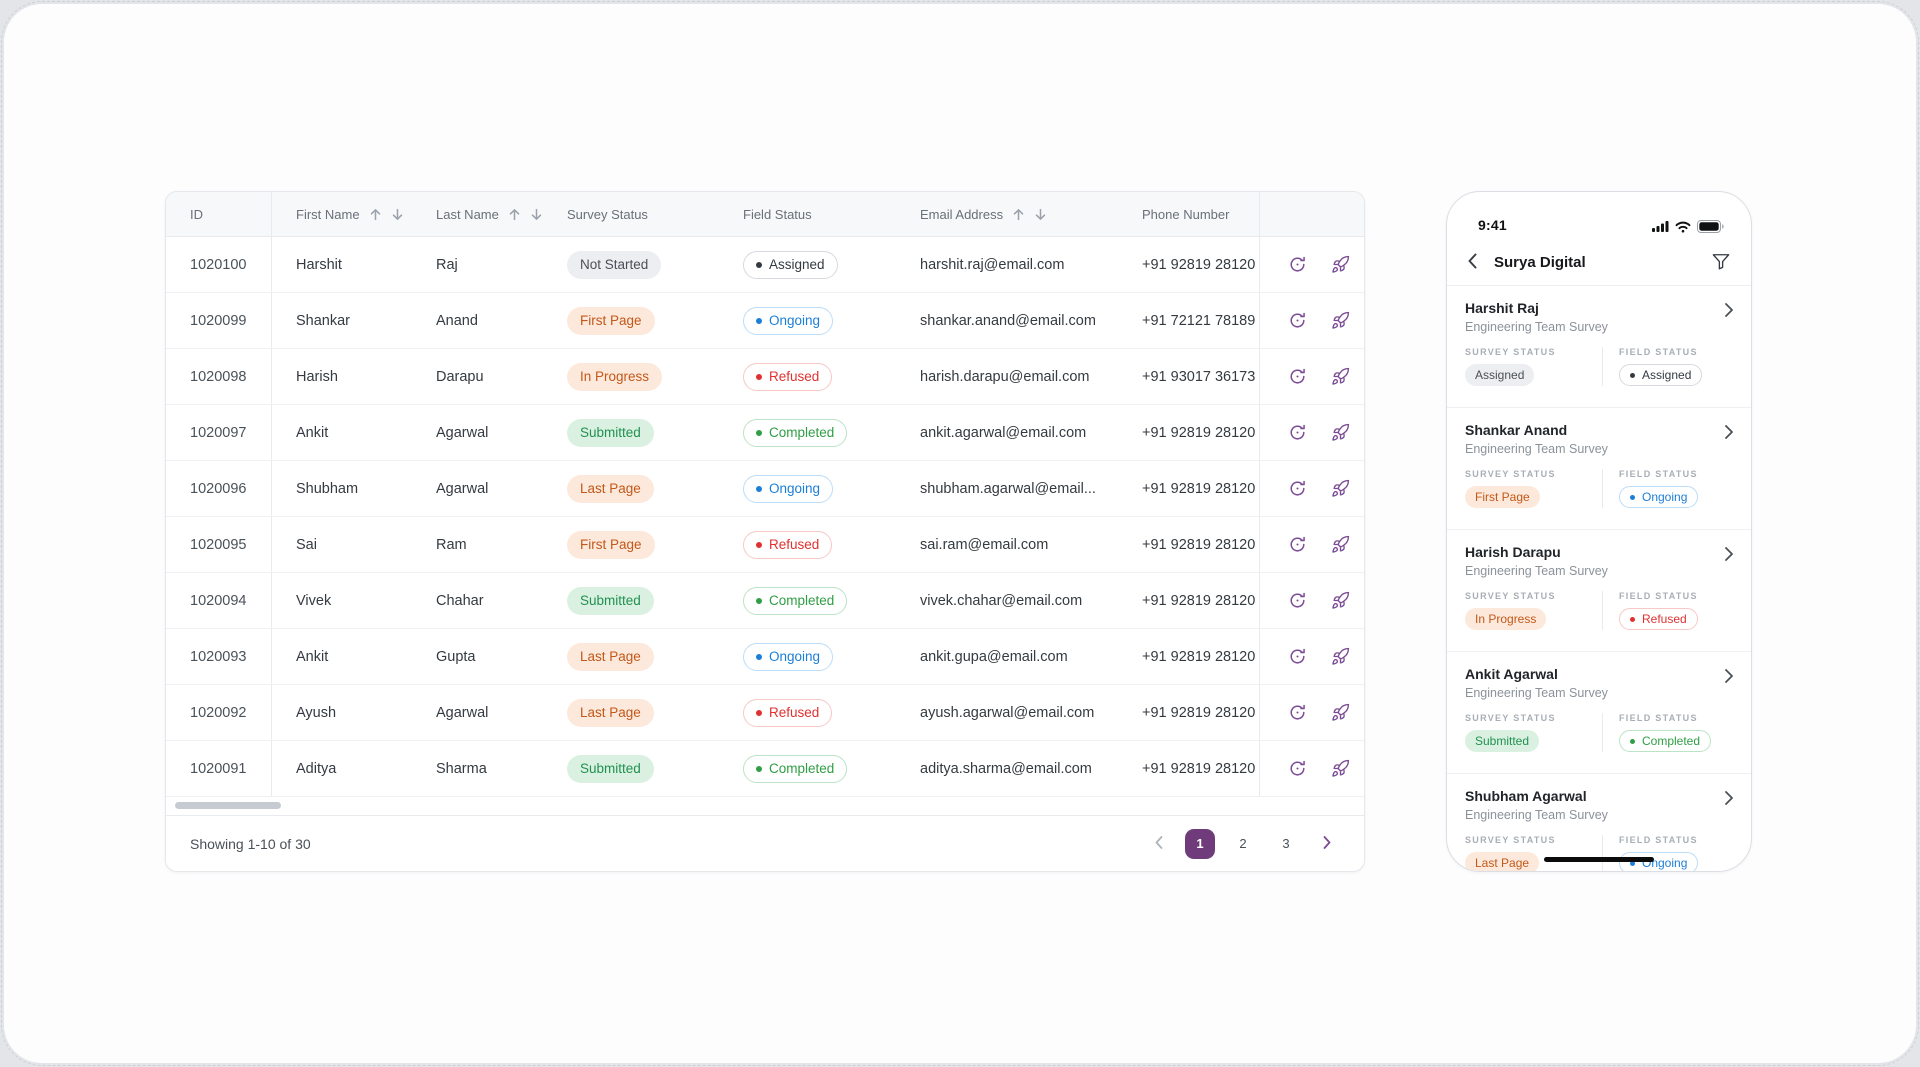 This screenshot has width=1920, height=1067. I want to click on chevron-left-icon, so click(1159, 843).